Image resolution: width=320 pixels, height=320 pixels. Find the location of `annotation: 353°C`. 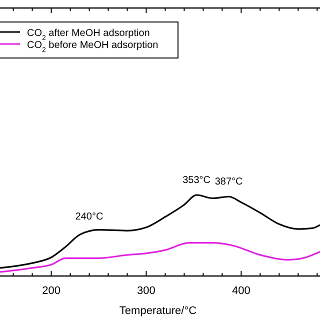

annotation: 353°C is located at coordinates (196, 180).